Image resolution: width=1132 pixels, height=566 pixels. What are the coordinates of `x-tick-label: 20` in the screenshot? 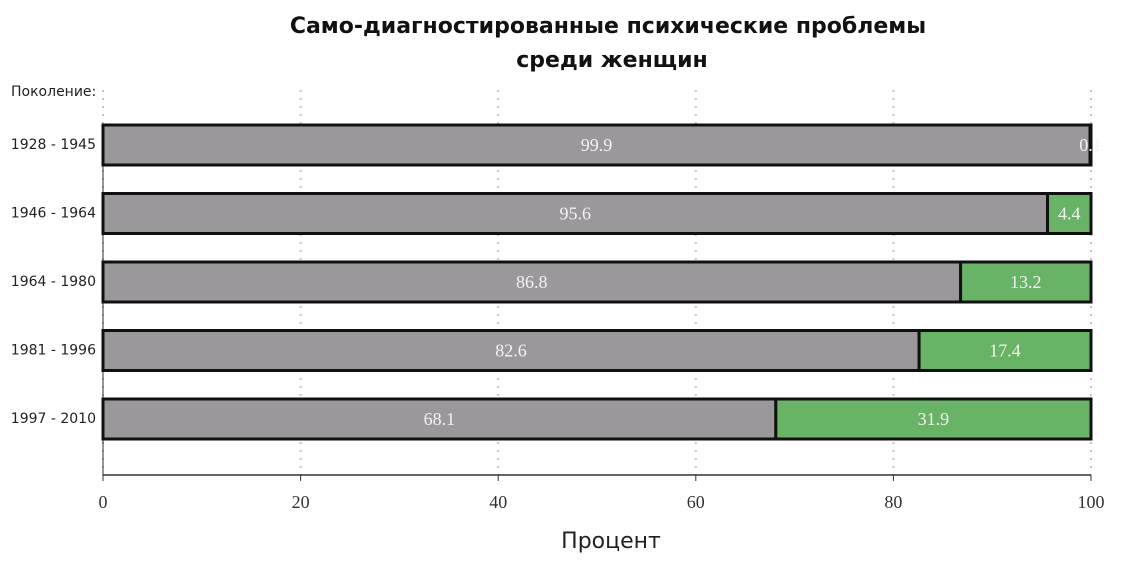 It's located at (301, 502).